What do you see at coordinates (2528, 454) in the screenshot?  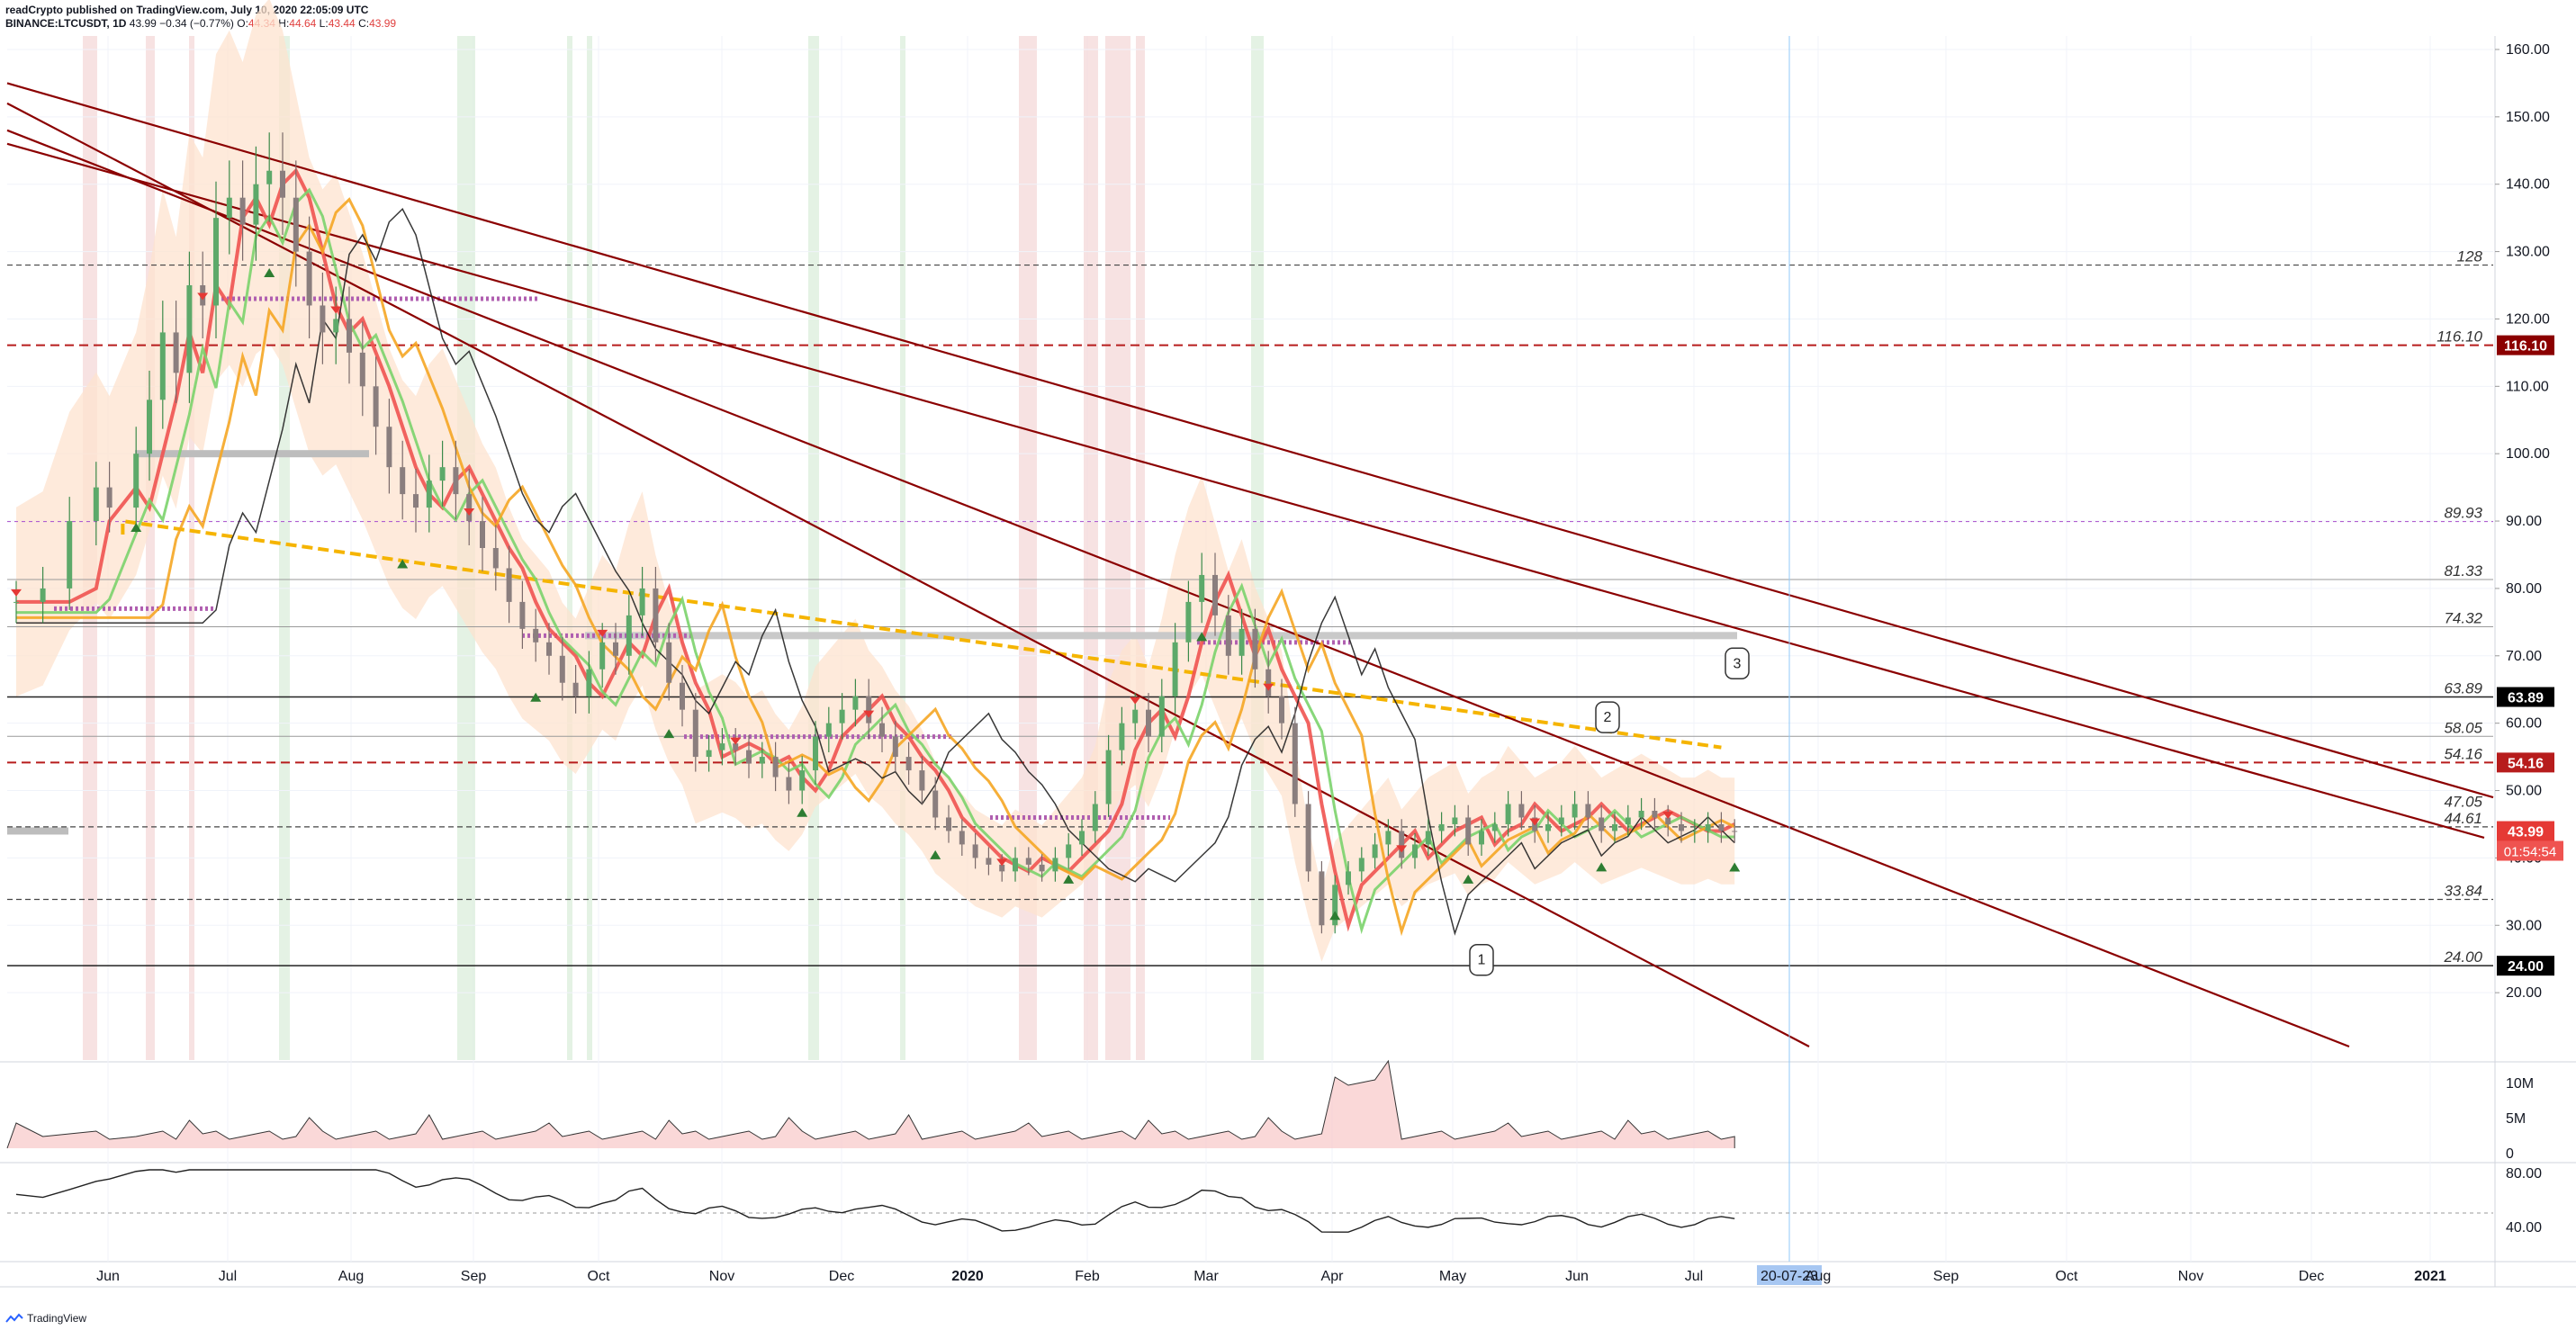 I see `price-tick-label: 100.00` at bounding box center [2528, 454].